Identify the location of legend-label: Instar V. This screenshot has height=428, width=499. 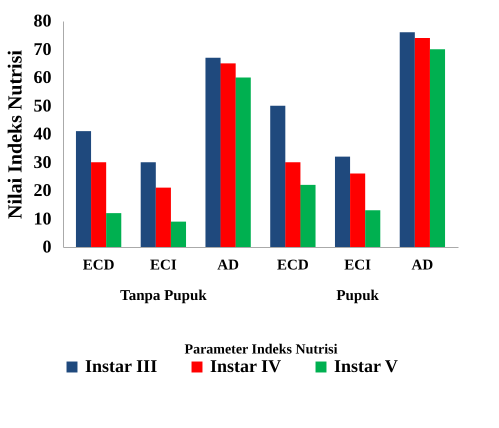
(366, 366).